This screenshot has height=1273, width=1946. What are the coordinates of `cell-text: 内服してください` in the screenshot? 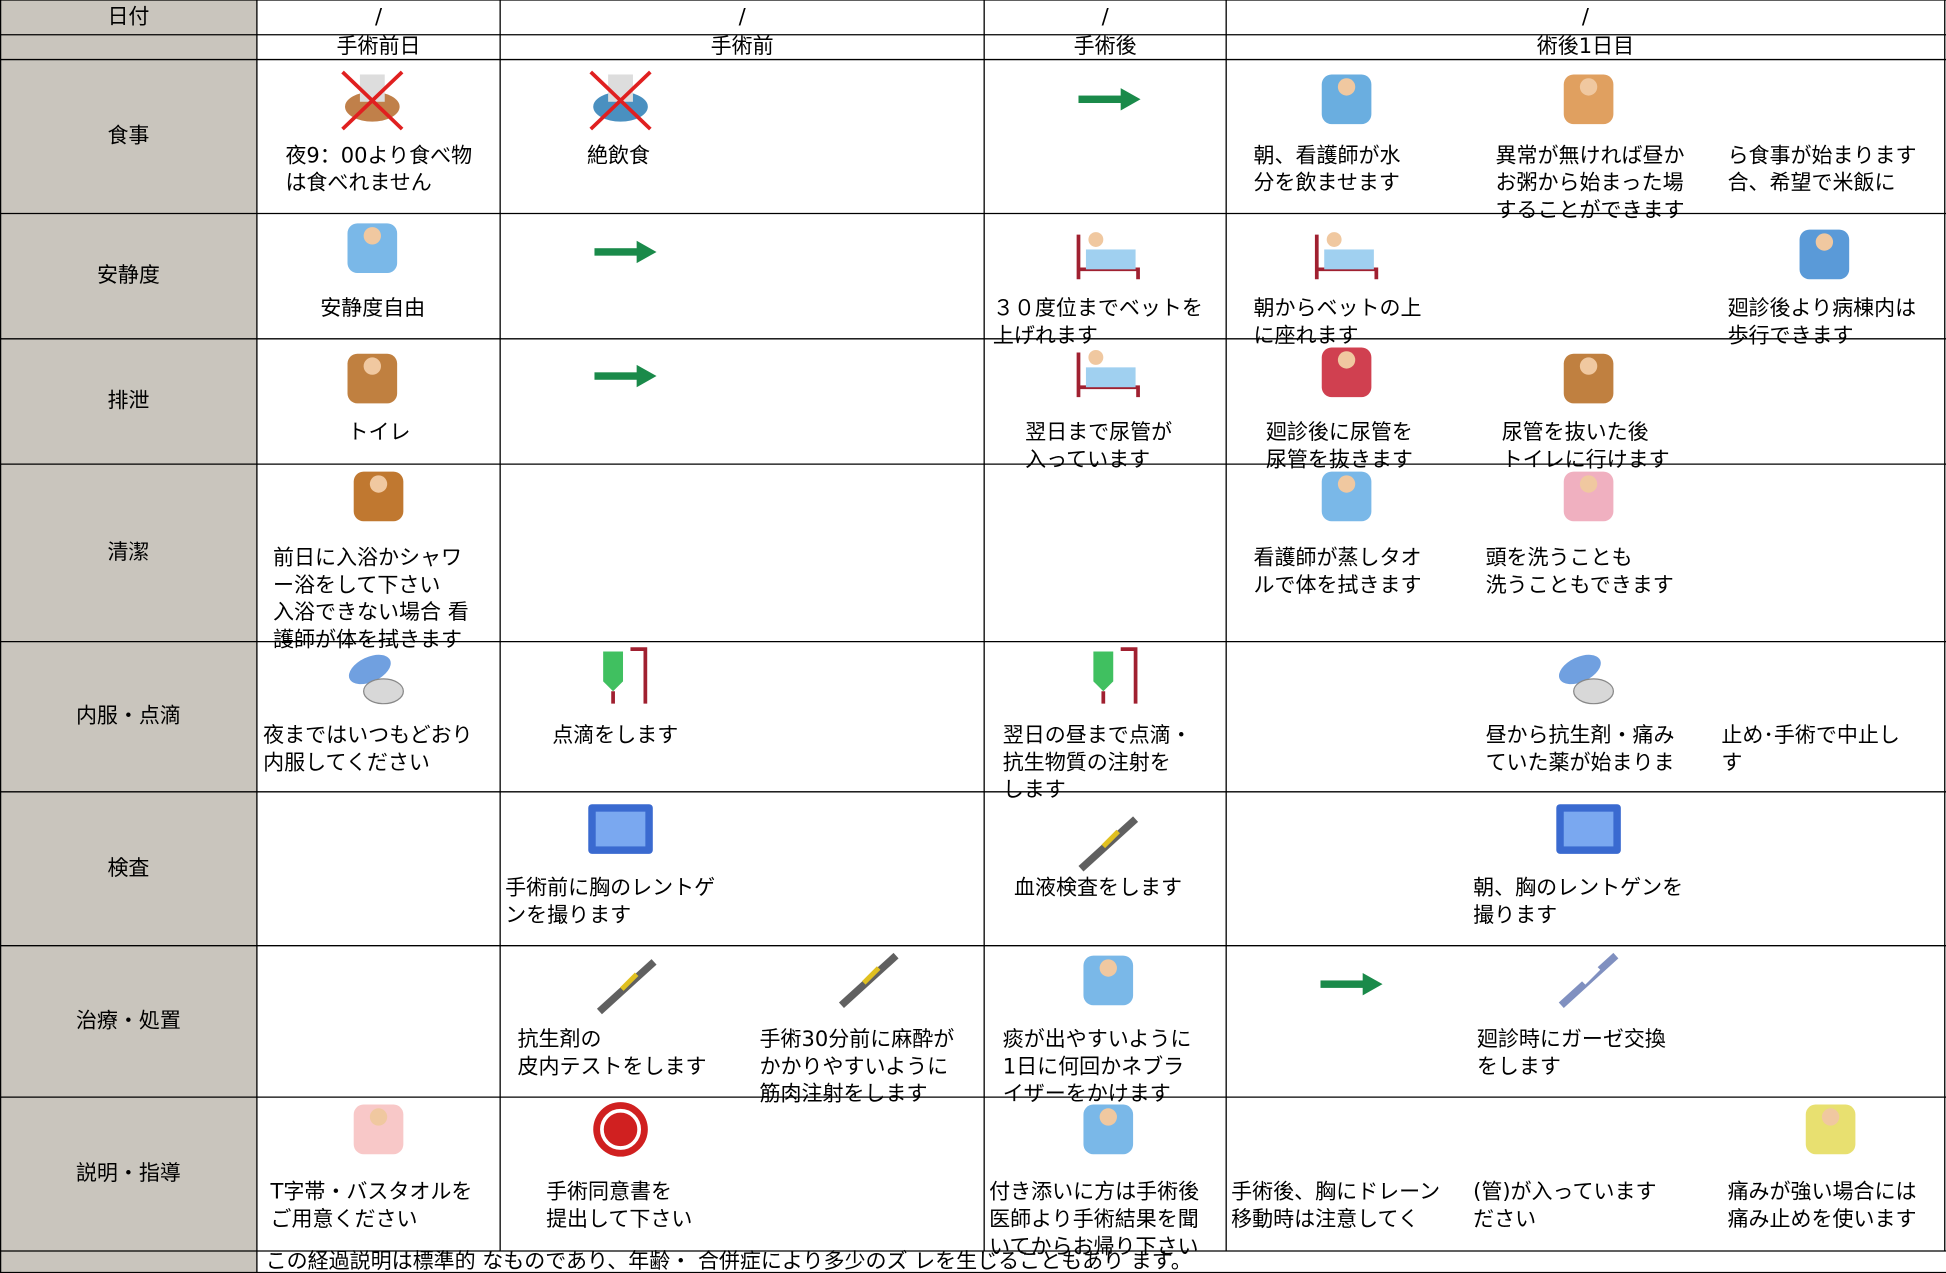 It's located at (346, 762).